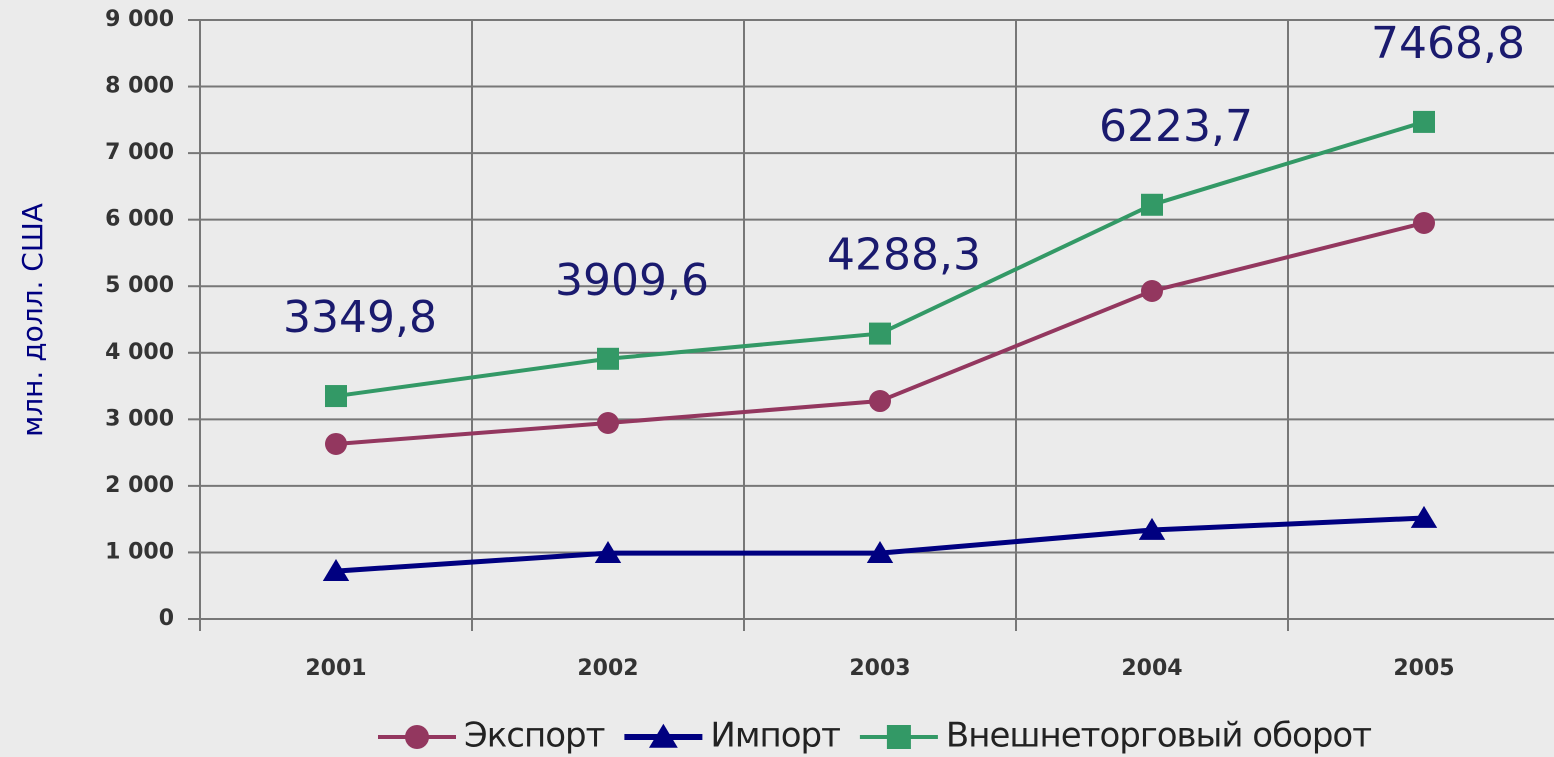 This screenshot has height=757, width=1554. What do you see at coordinates (139, 86) in the screenshot?
I see `y-tick-label: 8 000` at bounding box center [139, 86].